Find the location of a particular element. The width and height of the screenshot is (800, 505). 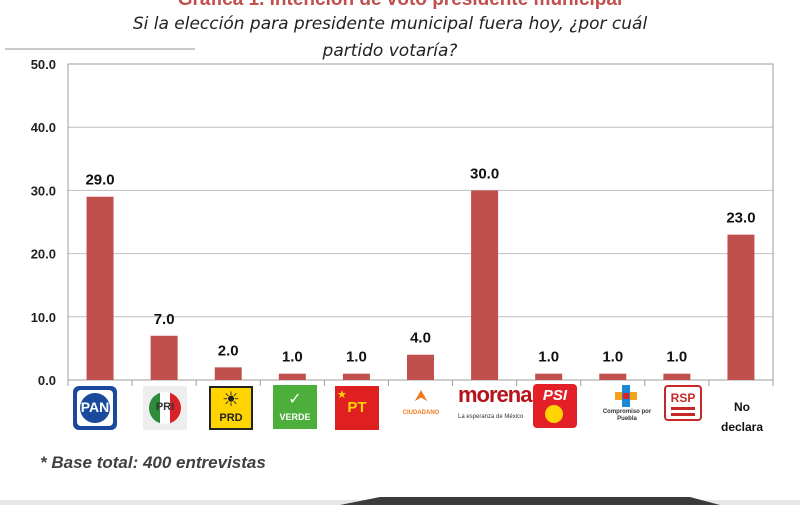

eagle-icon: ⮝ is located at coordinates (421, 396).